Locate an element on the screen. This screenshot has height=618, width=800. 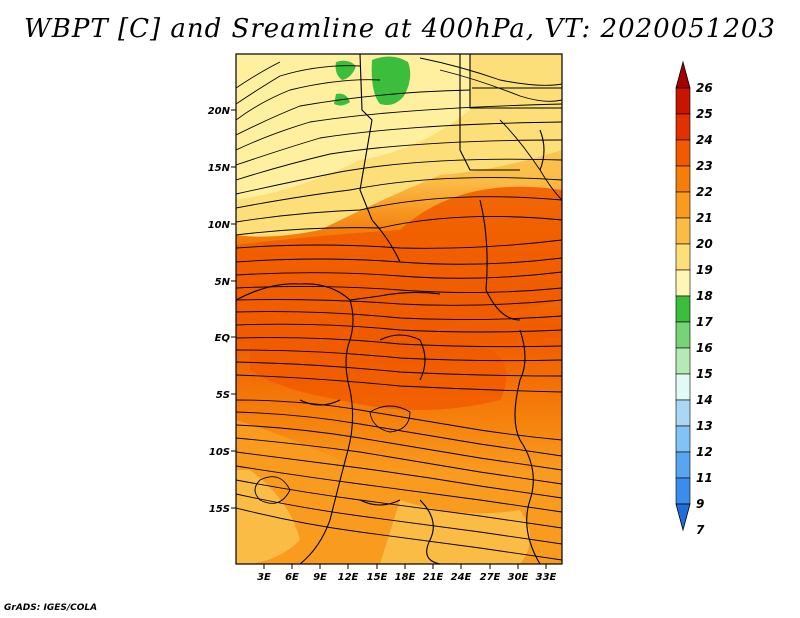
lat-label: 5N is located at coordinates (223, 282).